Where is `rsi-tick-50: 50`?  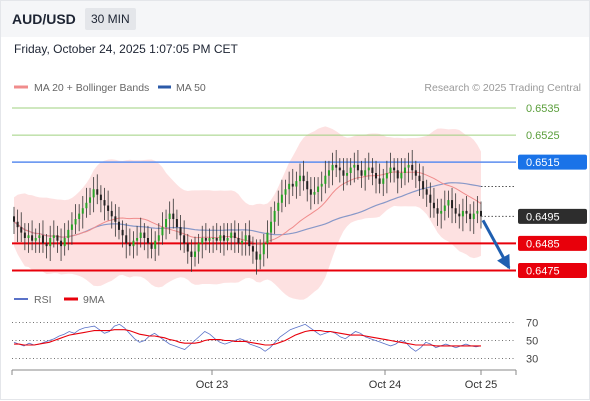 rsi-tick-50: 50 is located at coordinates (532, 342).